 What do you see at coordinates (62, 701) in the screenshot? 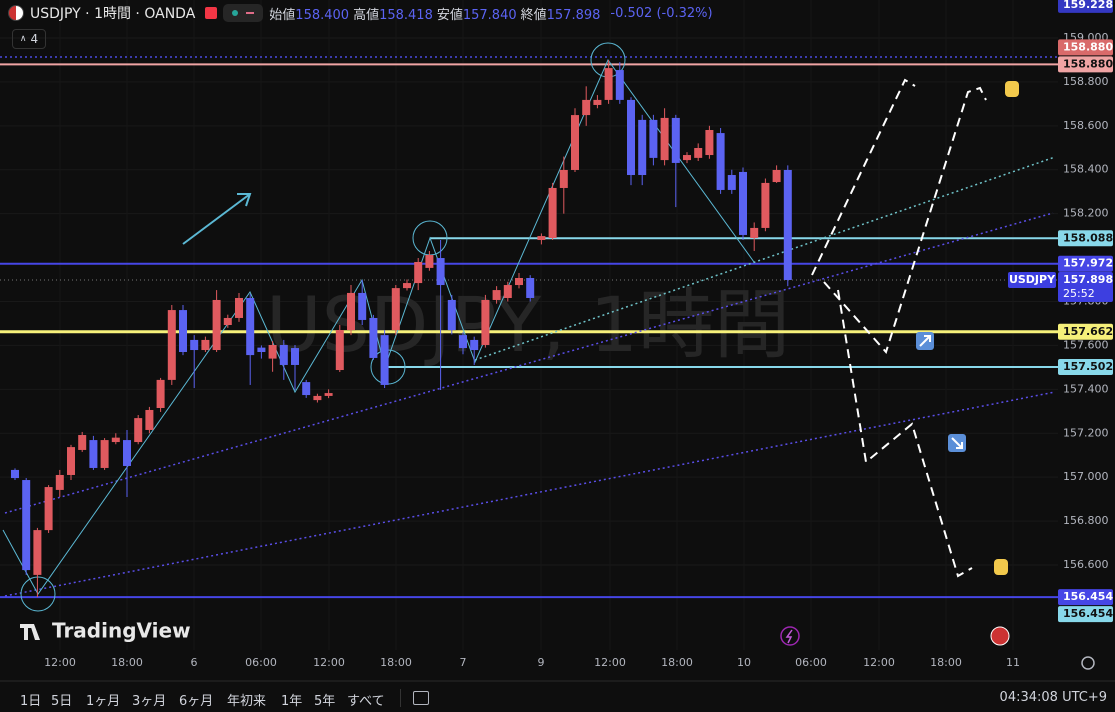
I see `range-button: 5日` at bounding box center [62, 701].